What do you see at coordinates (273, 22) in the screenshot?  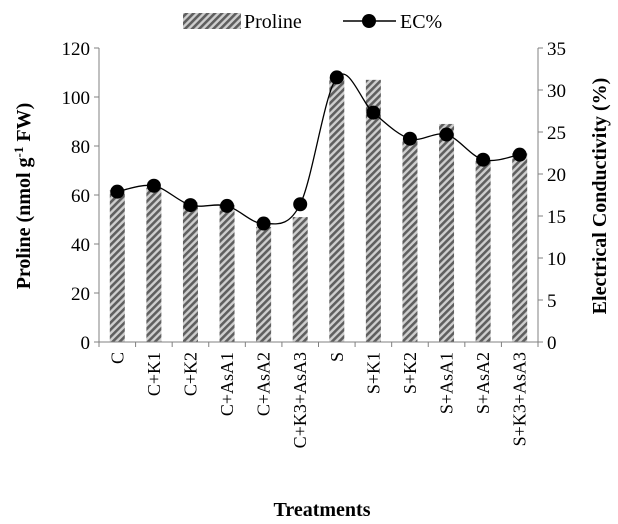 I see `legend-proline-label: Proline` at bounding box center [273, 22].